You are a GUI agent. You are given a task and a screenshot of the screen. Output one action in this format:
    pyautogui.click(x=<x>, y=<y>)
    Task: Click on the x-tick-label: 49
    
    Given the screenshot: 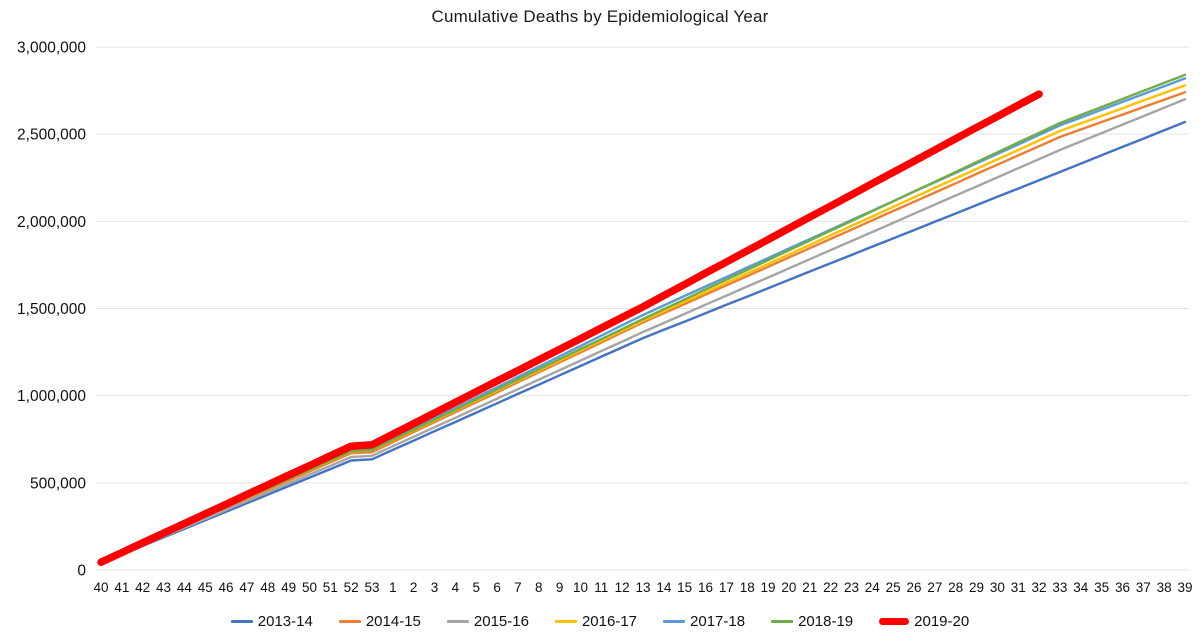 What is the action you would take?
    pyautogui.click(x=288, y=587)
    